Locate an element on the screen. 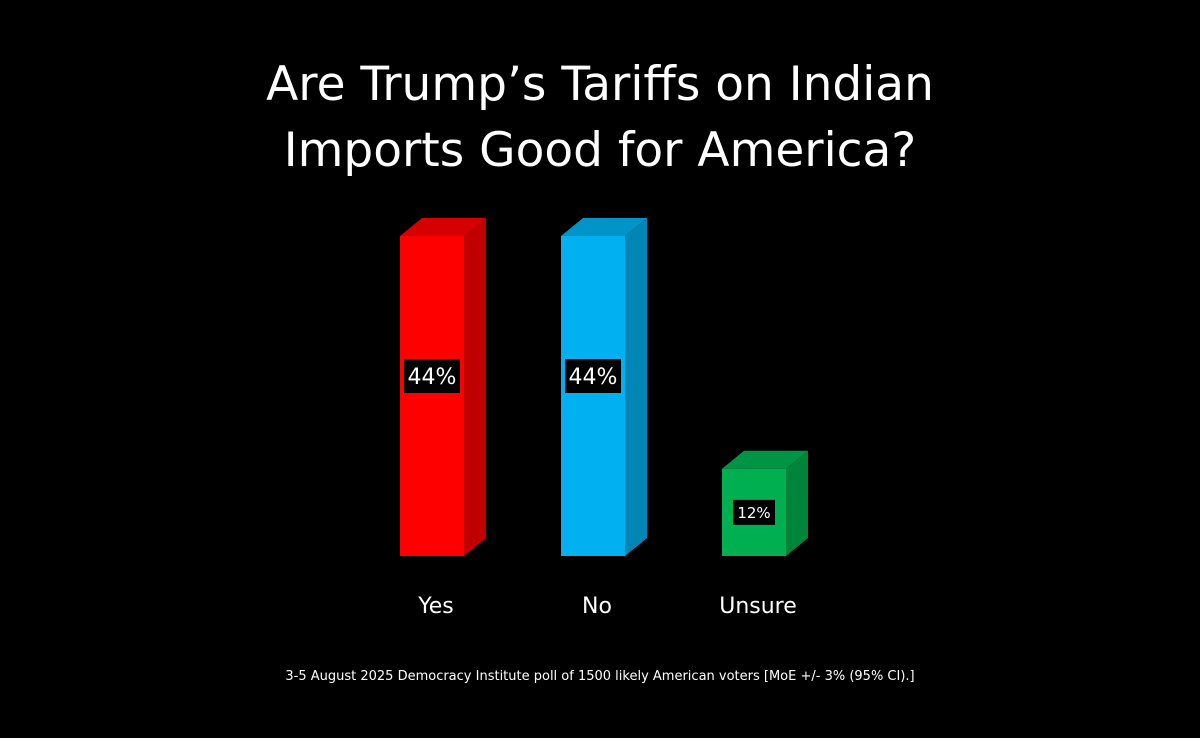  bar-yes-top is located at coordinates (443, 227).